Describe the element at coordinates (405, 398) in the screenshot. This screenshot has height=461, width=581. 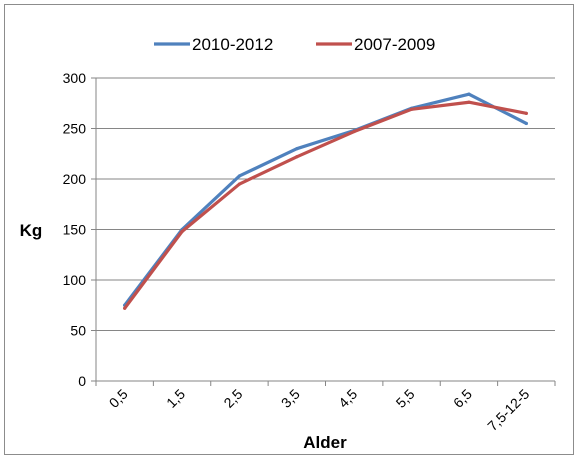
I see `x-tick-label: 5,5` at that location.